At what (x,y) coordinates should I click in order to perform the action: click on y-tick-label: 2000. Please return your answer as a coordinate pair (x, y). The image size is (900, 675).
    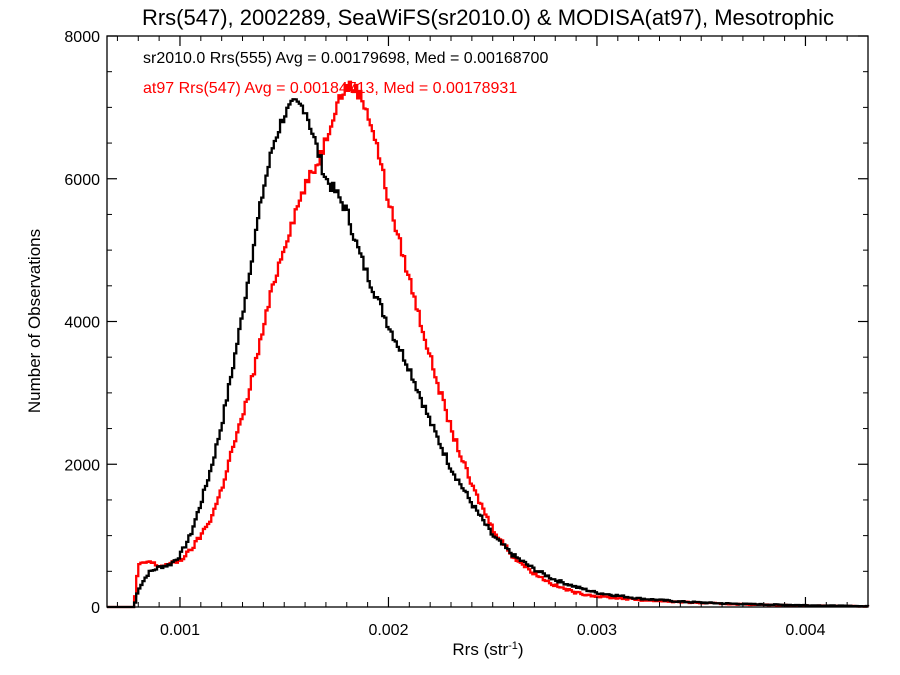
    Looking at the image, I should click on (82, 465).